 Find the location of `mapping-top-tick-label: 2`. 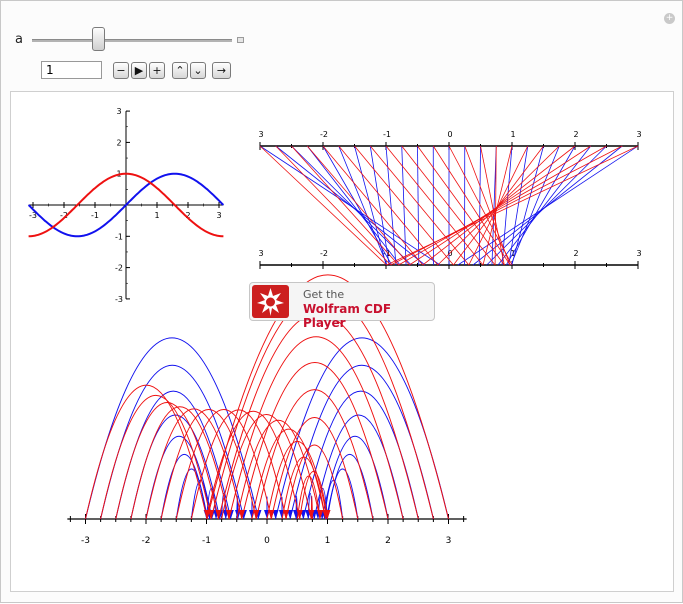

mapping-top-tick-label: 2 is located at coordinates (575, 134).